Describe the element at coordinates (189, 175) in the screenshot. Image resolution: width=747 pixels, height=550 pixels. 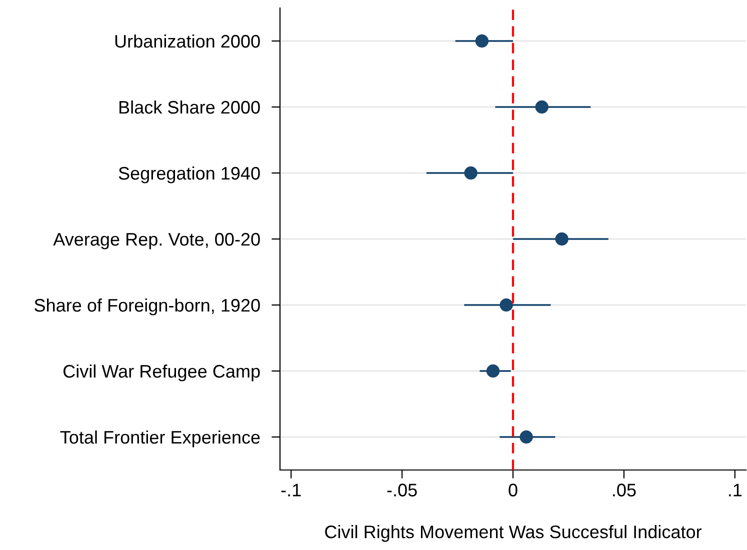
I see `y-tick-label: Segregation 1940` at that location.